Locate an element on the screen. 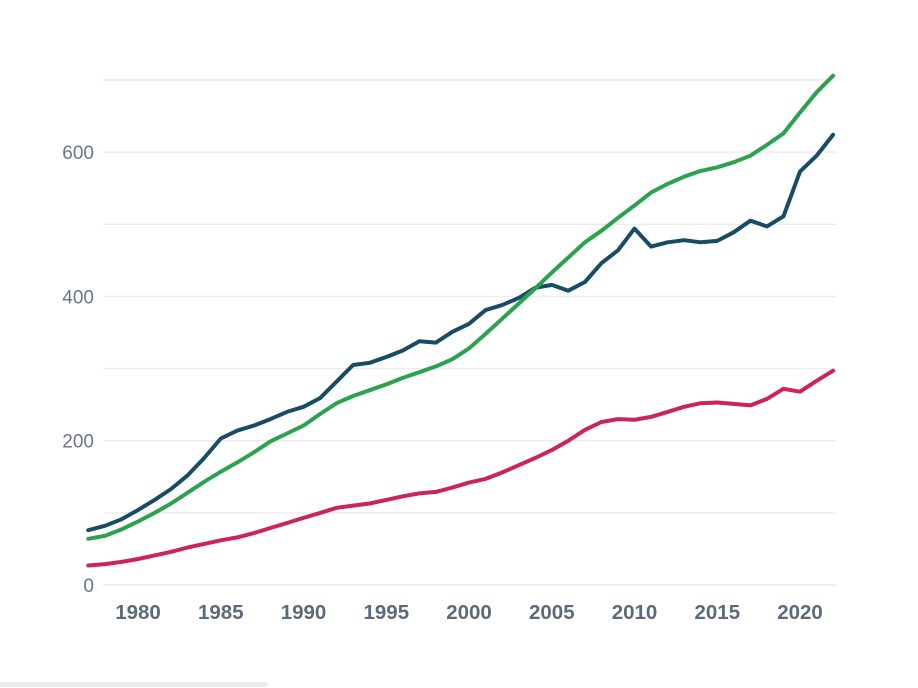 The width and height of the screenshot is (918, 688). x-tick-label-2005: 2005 is located at coordinates (552, 612).